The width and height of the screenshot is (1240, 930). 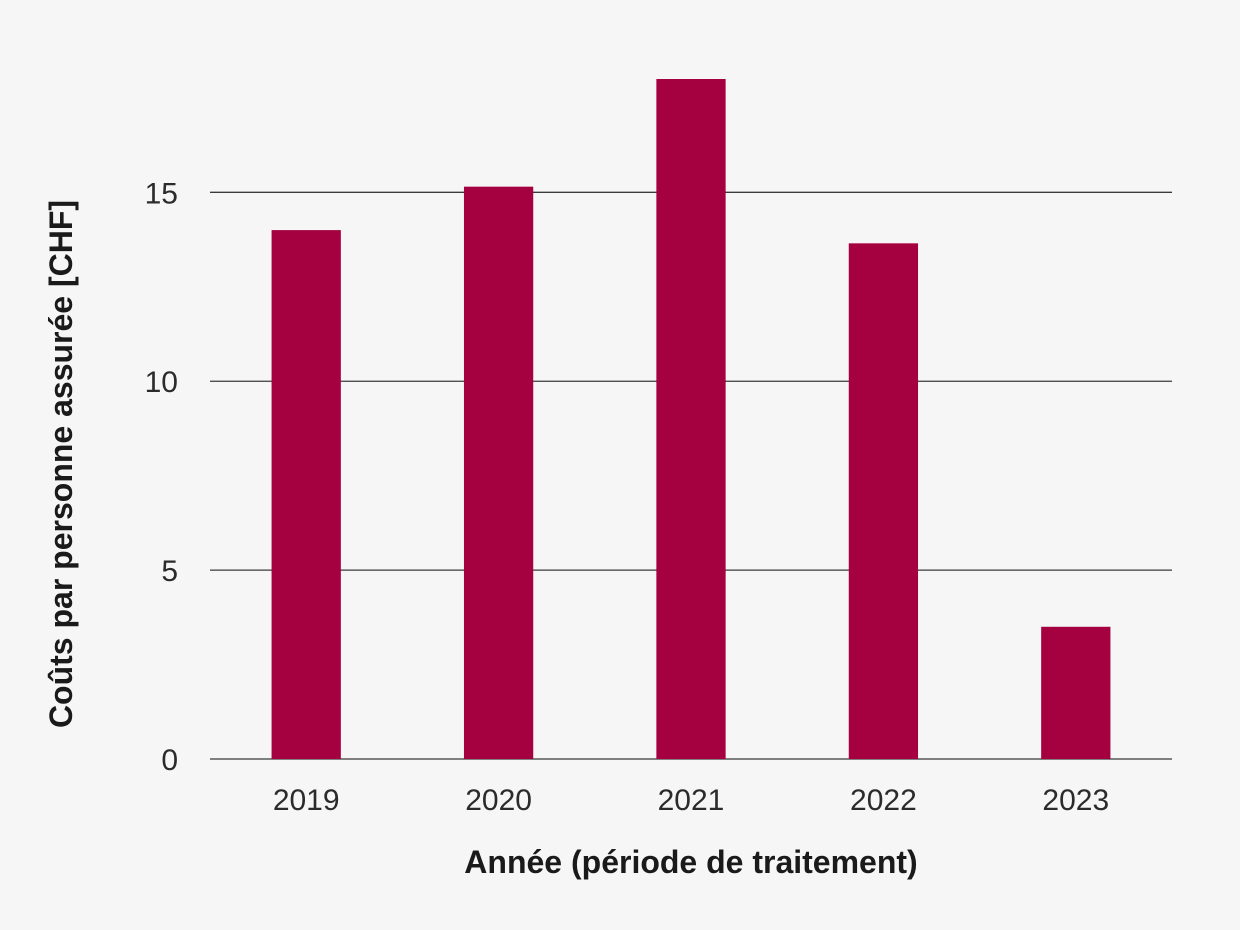 I want to click on x-tick-labels: 2019 2020 2021 2022 2023, so click(x=691, y=800).